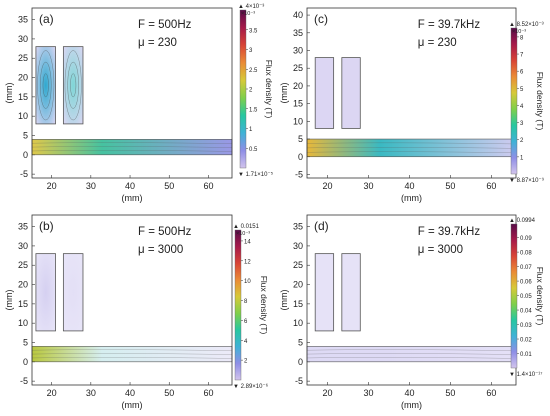 The width and height of the screenshot is (550, 416). Describe the element at coordinates (247, 282) in the screenshot. I see `colorbar-tick-label: 10` at that location.